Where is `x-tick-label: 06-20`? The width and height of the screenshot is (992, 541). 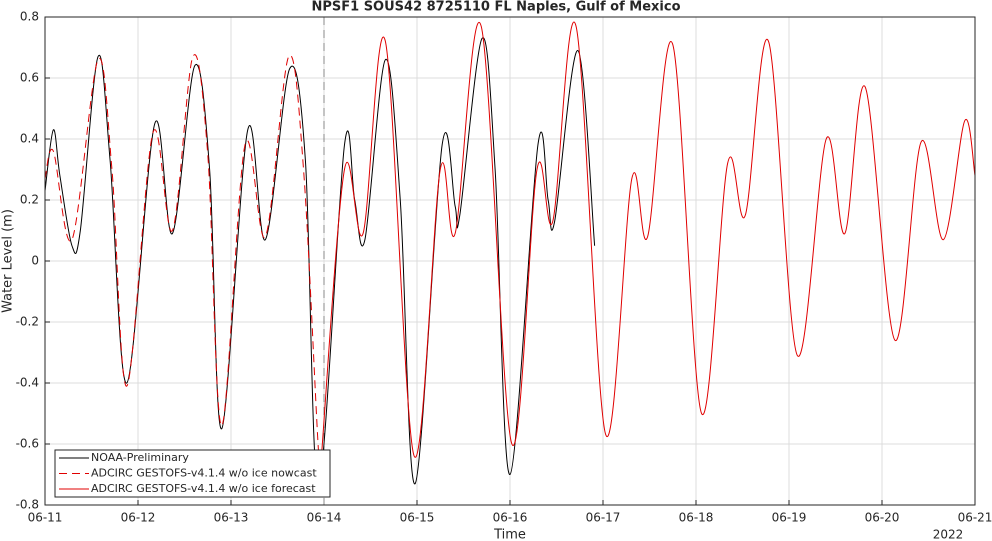 x-tick-label: 06-20 is located at coordinates (882, 518).